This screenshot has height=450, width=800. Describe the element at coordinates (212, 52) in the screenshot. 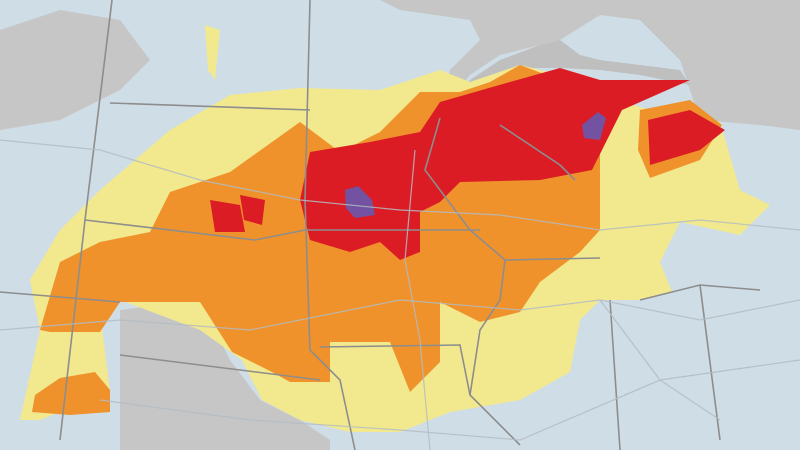

I see `level-1-patch` at that location.